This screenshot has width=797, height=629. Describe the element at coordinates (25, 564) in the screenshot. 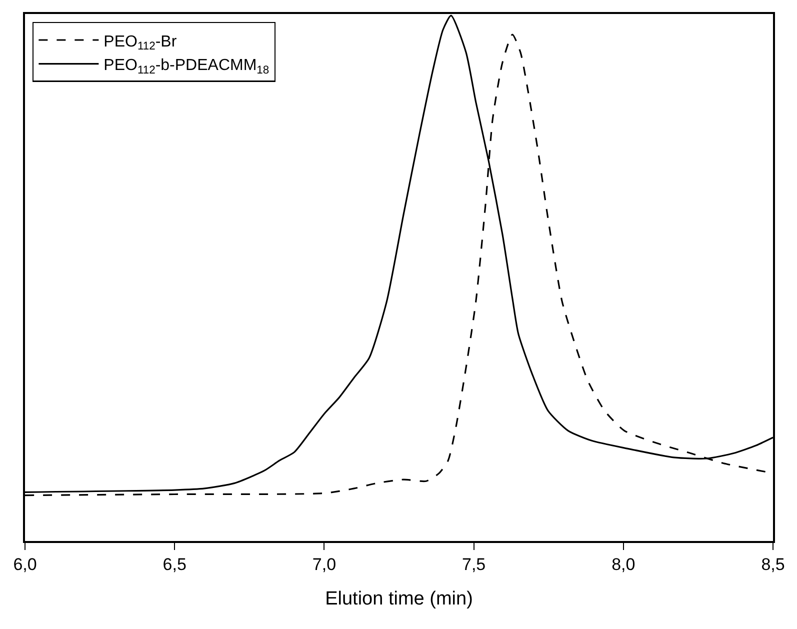

I see `x-tick-label: 6,0` at that location.